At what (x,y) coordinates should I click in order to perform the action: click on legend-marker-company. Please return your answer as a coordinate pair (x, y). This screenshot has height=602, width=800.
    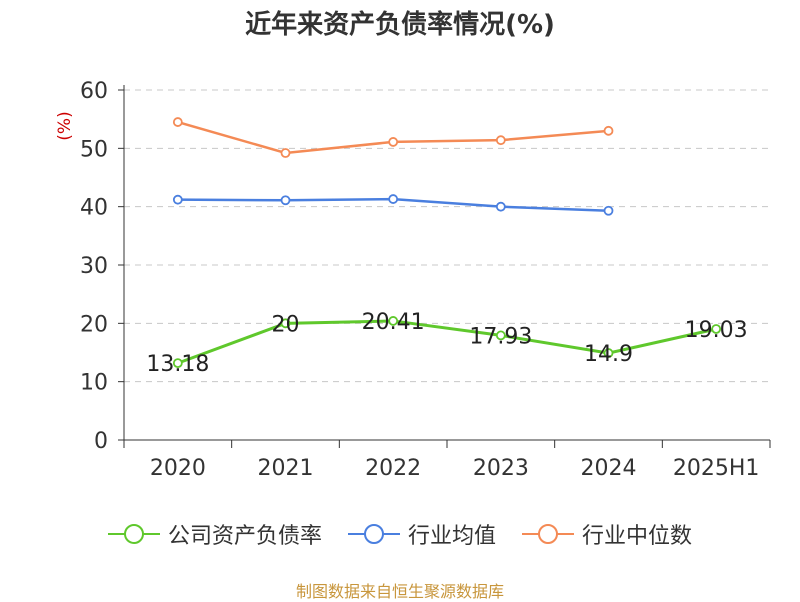
    Looking at the image, I should click on (133, 534).